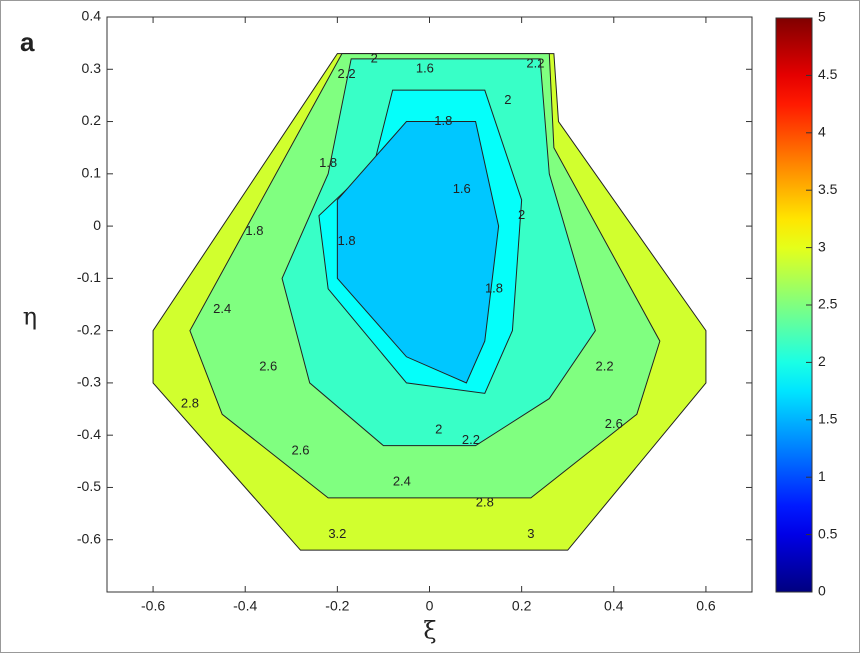 This screenshot has width=861, height=654. I want to click on y-axis-label: η, so click(30, 317).